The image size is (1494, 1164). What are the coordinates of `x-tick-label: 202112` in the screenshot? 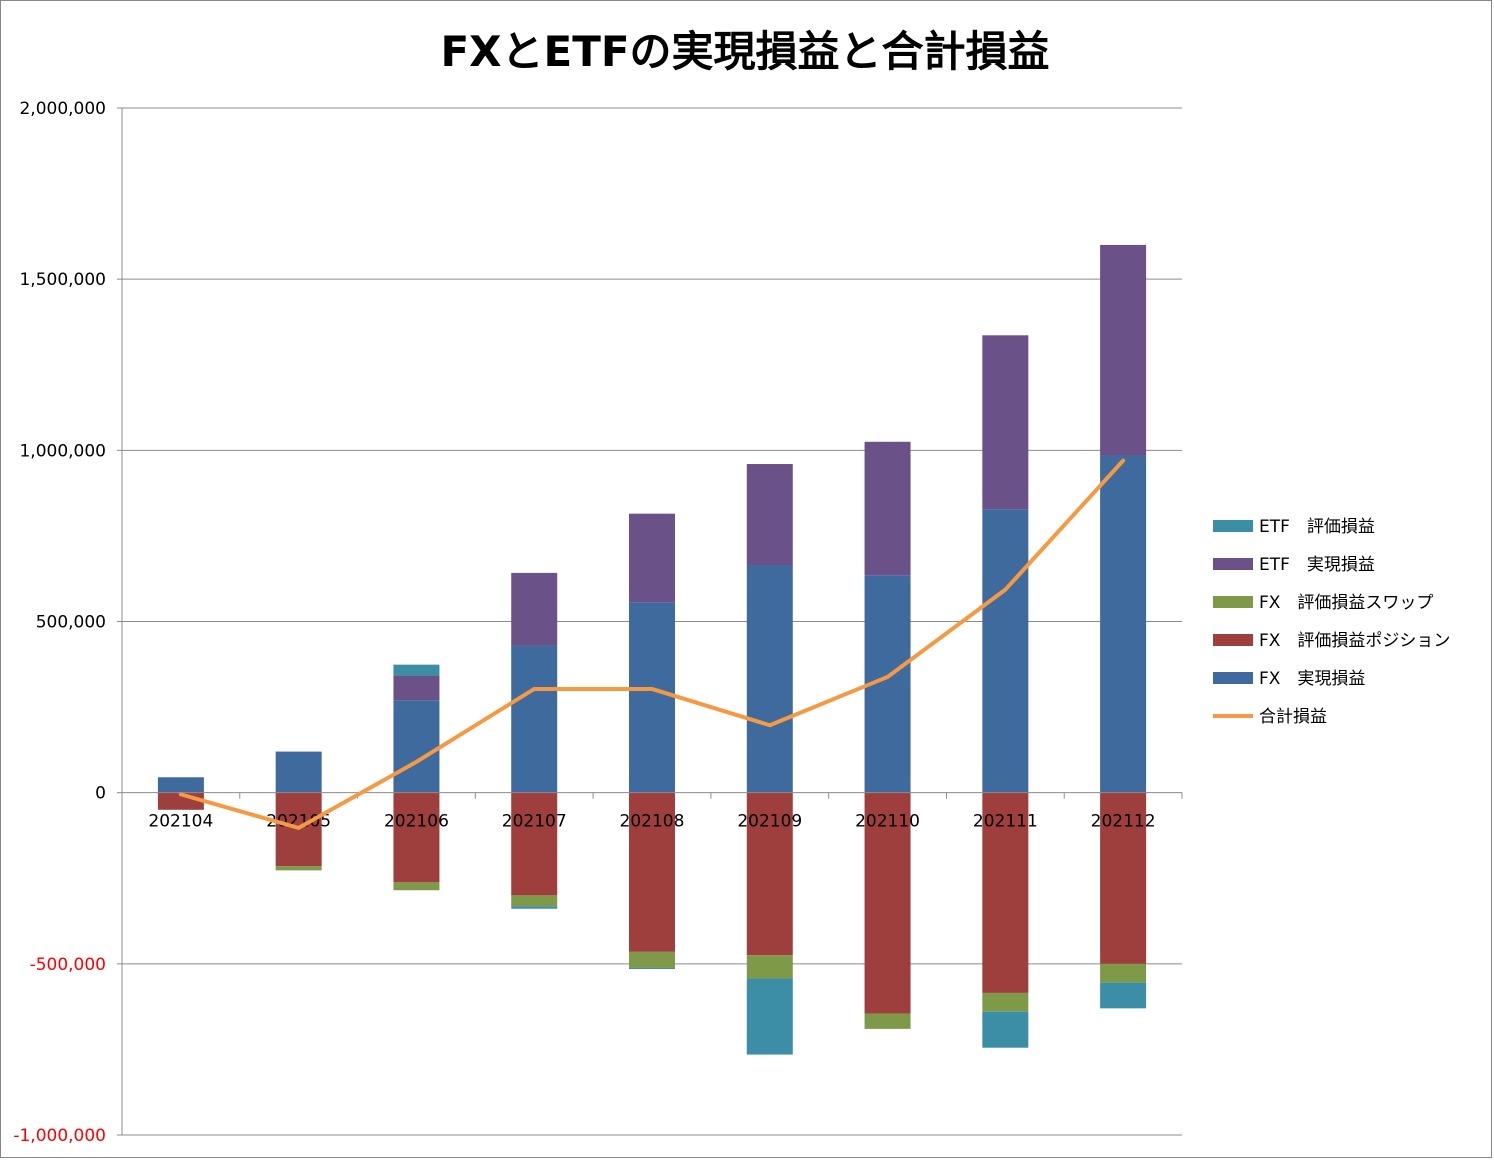 It's located at (1123, 822).